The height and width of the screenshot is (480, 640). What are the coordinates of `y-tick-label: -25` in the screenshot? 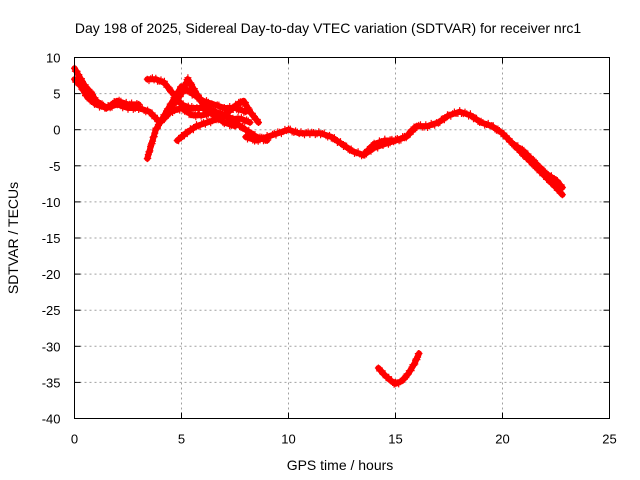 It's located at (51, 310).